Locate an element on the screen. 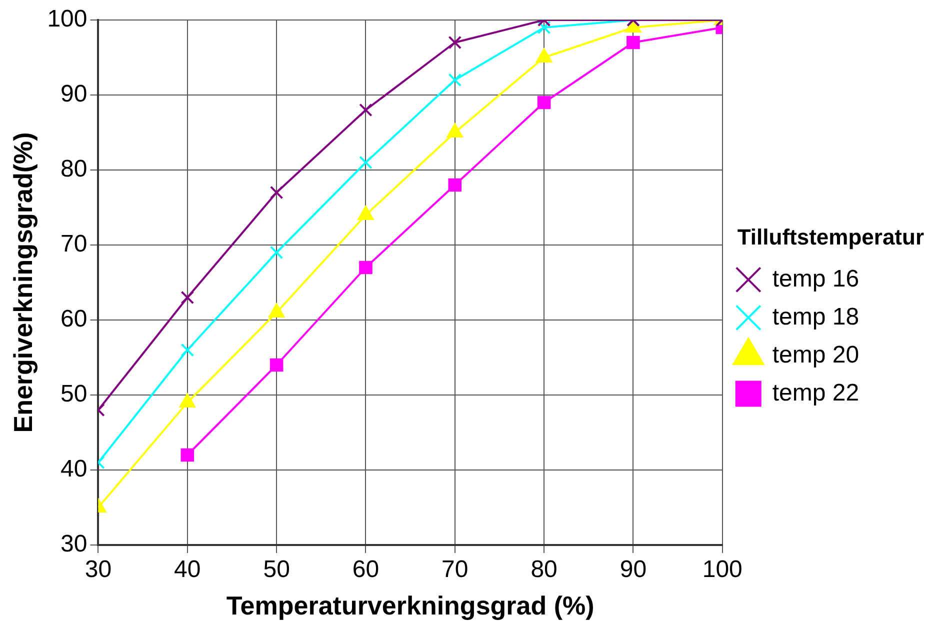 This screenshot has height=627, width=949. legend-label: temp 20 is located at coordinates (816, 354).